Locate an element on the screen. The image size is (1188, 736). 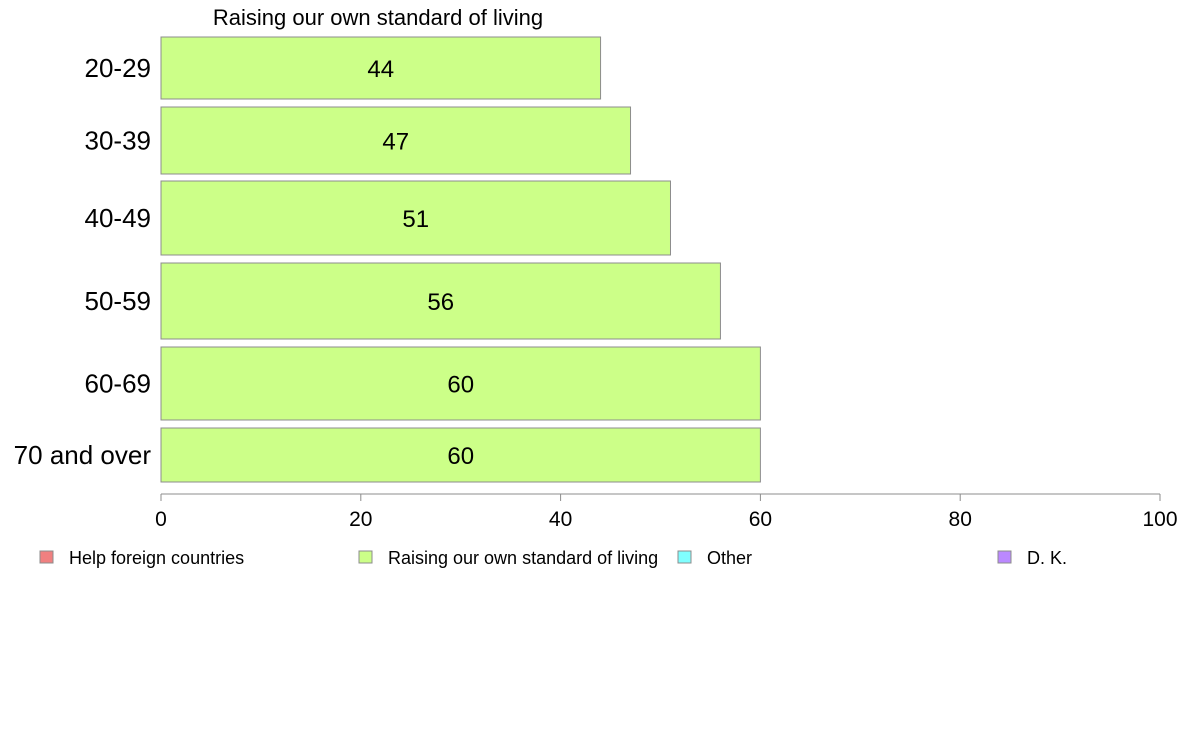
legend-label: D. K. is located at coordinates (1047, 558).